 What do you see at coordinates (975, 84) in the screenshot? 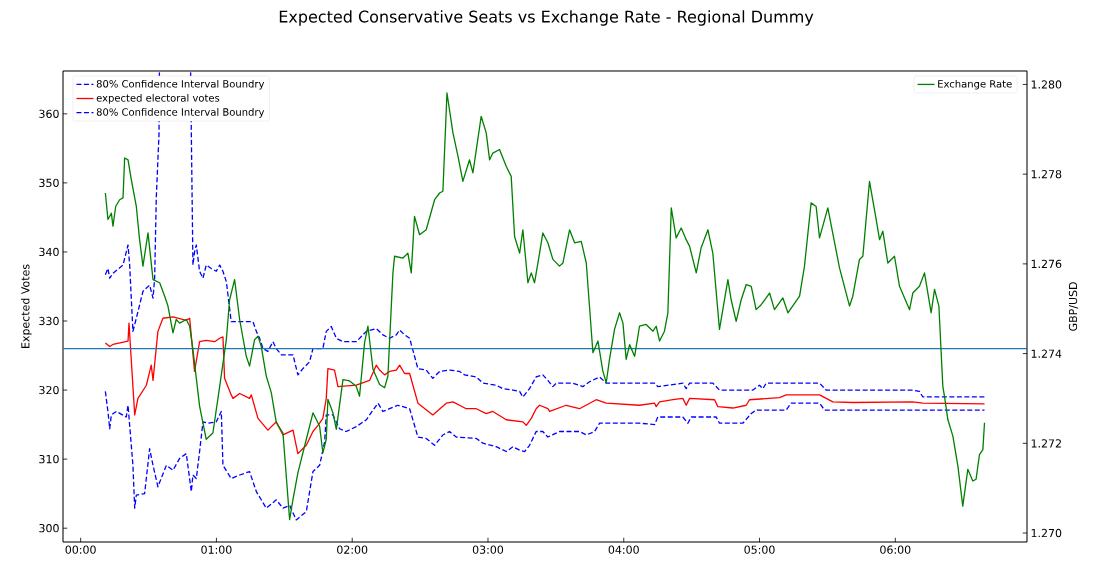
I see `legend-label: Exchange Rate` at bounding box center [975, 84].